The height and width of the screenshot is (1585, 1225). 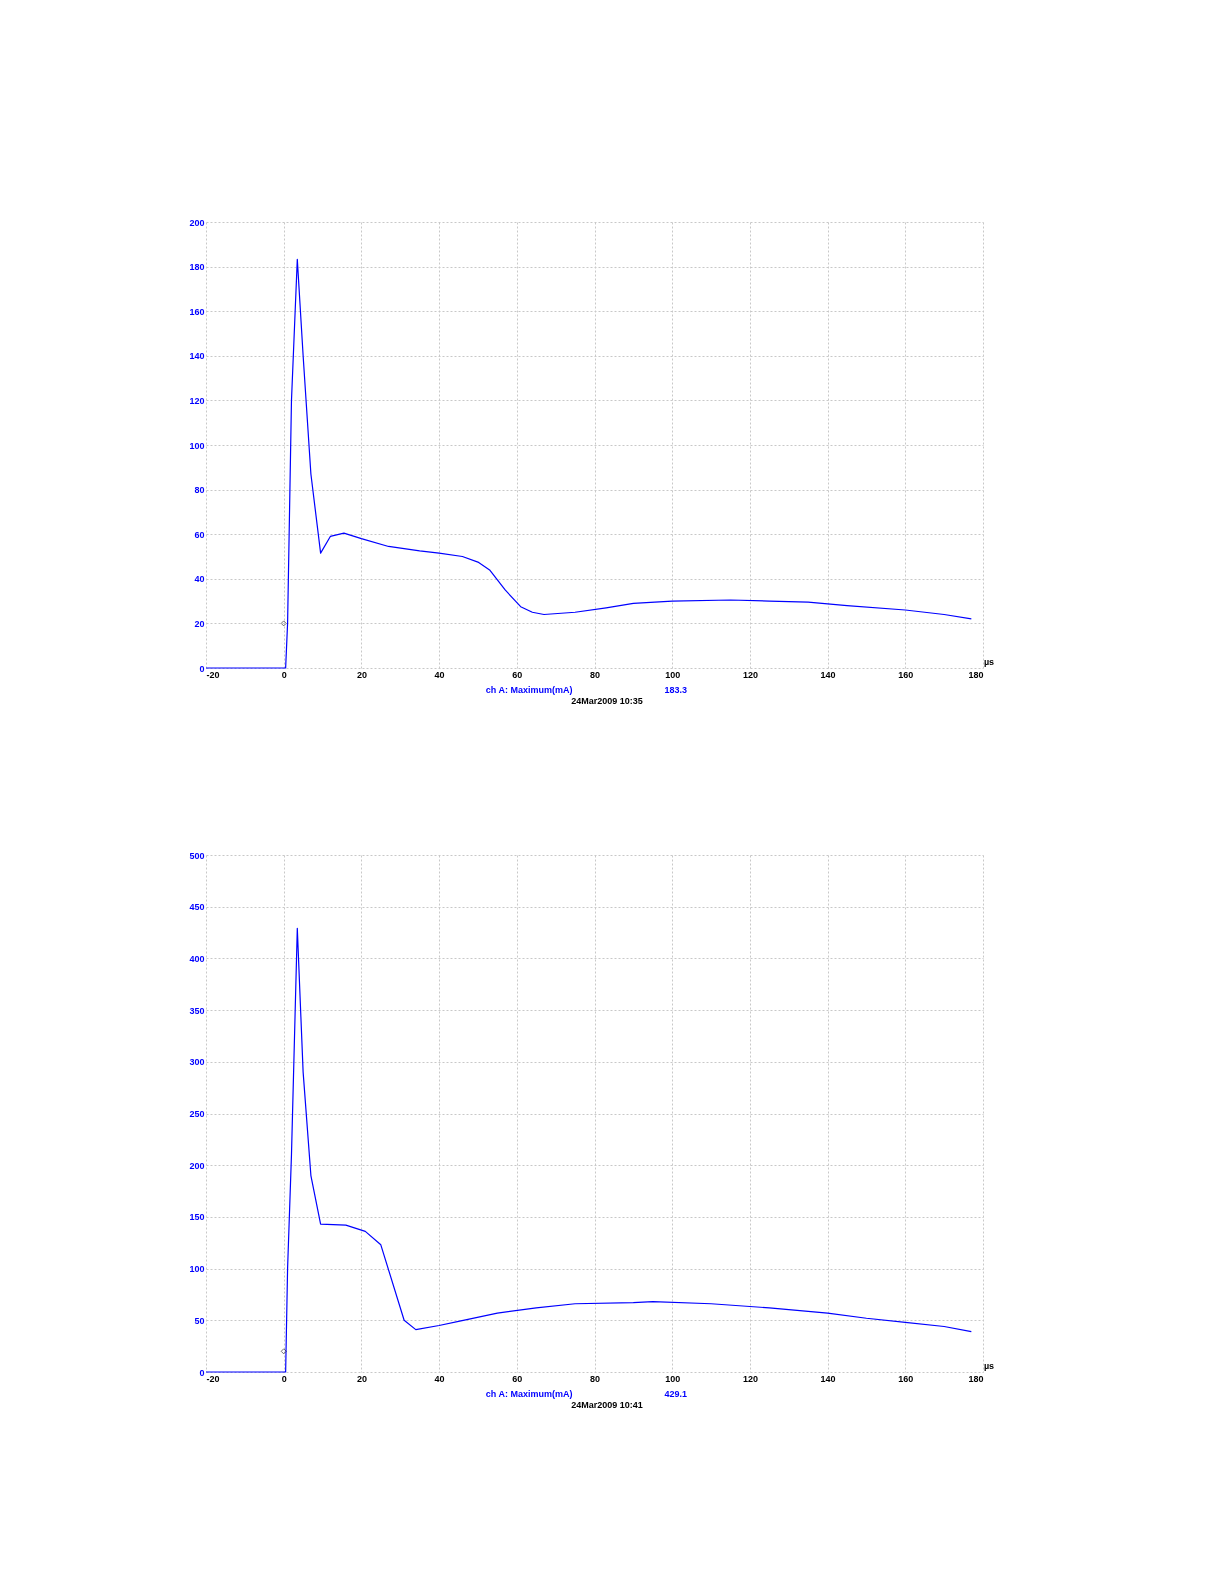 What do you see at coordinates (197, 311) in the screenshot?
I see `y-tick-label: 160` at bounding box center [197, 311].